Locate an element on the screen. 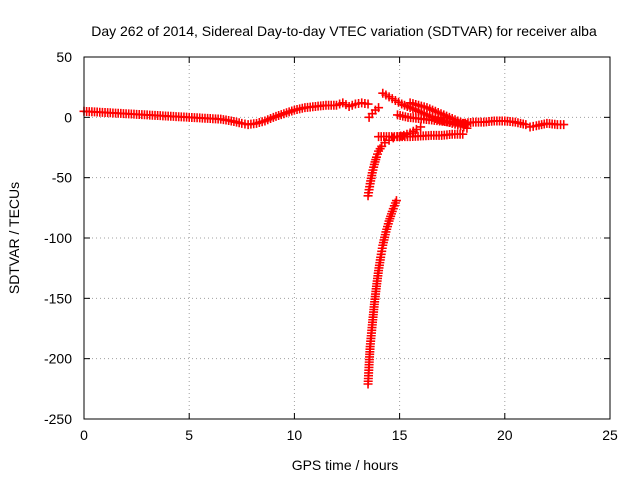 The width and height of the screenshot is (640, 480). x-tick-label: 0 is located at coordinates (84, 435).